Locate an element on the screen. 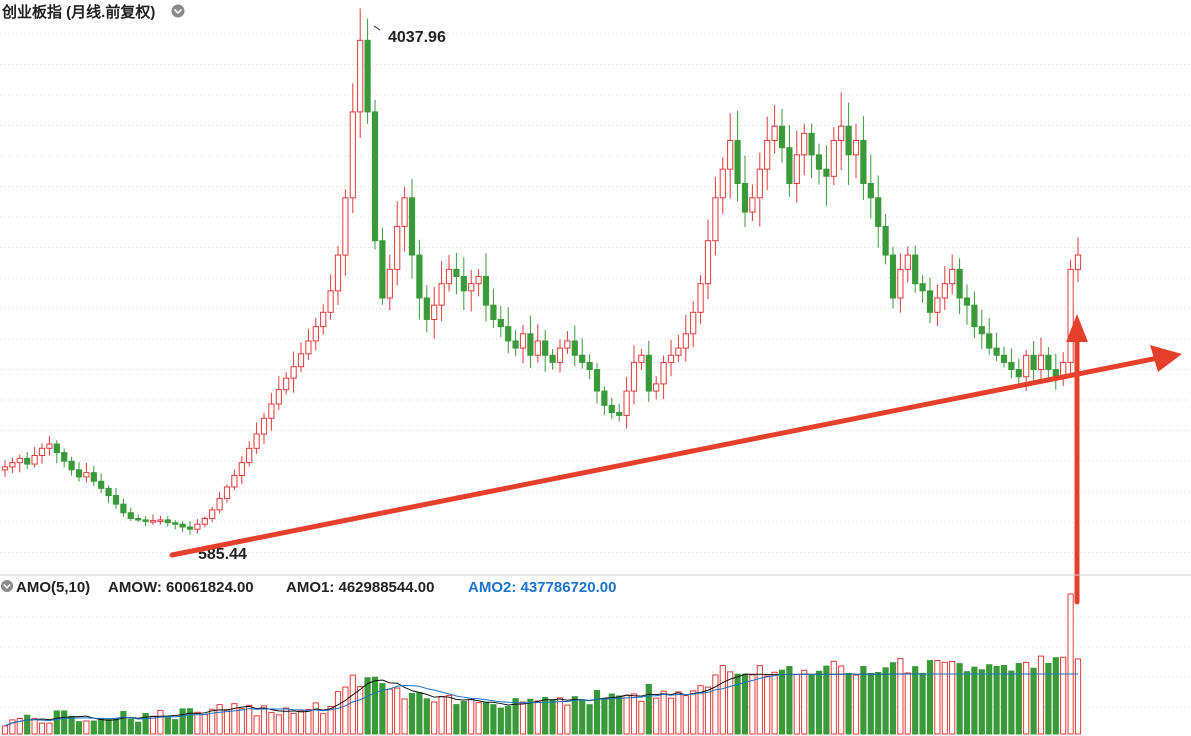  indicator-toggle-icon is located at coordinates (7, 586).